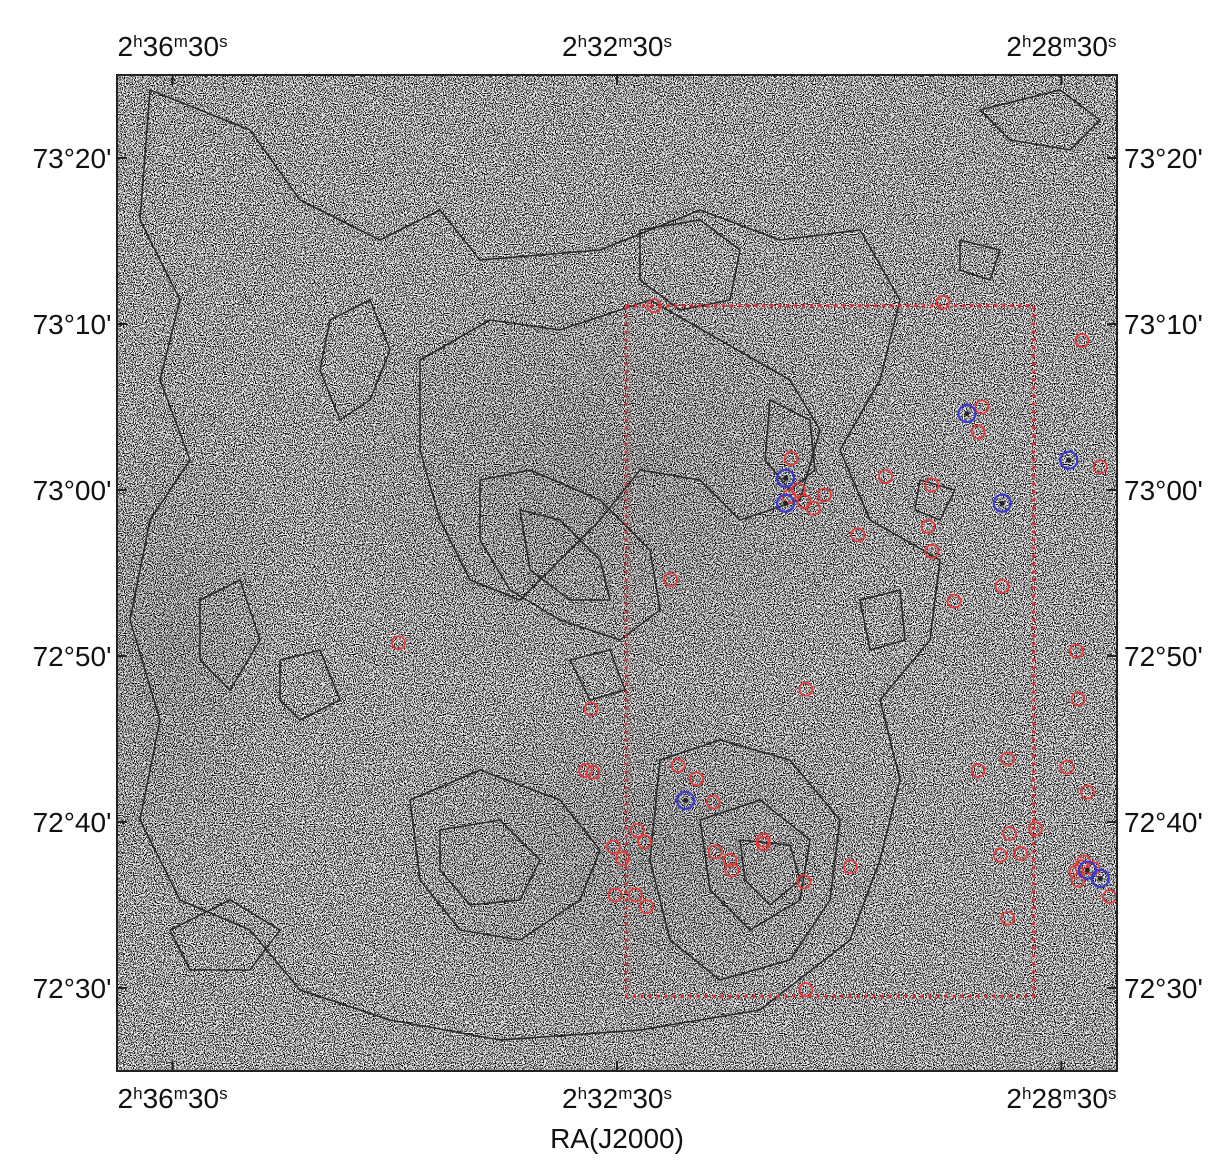 The height and width of the screenshot is (1164, 1224). I want to click on y-tick-label-right: 73°20', so click(1163, 158).